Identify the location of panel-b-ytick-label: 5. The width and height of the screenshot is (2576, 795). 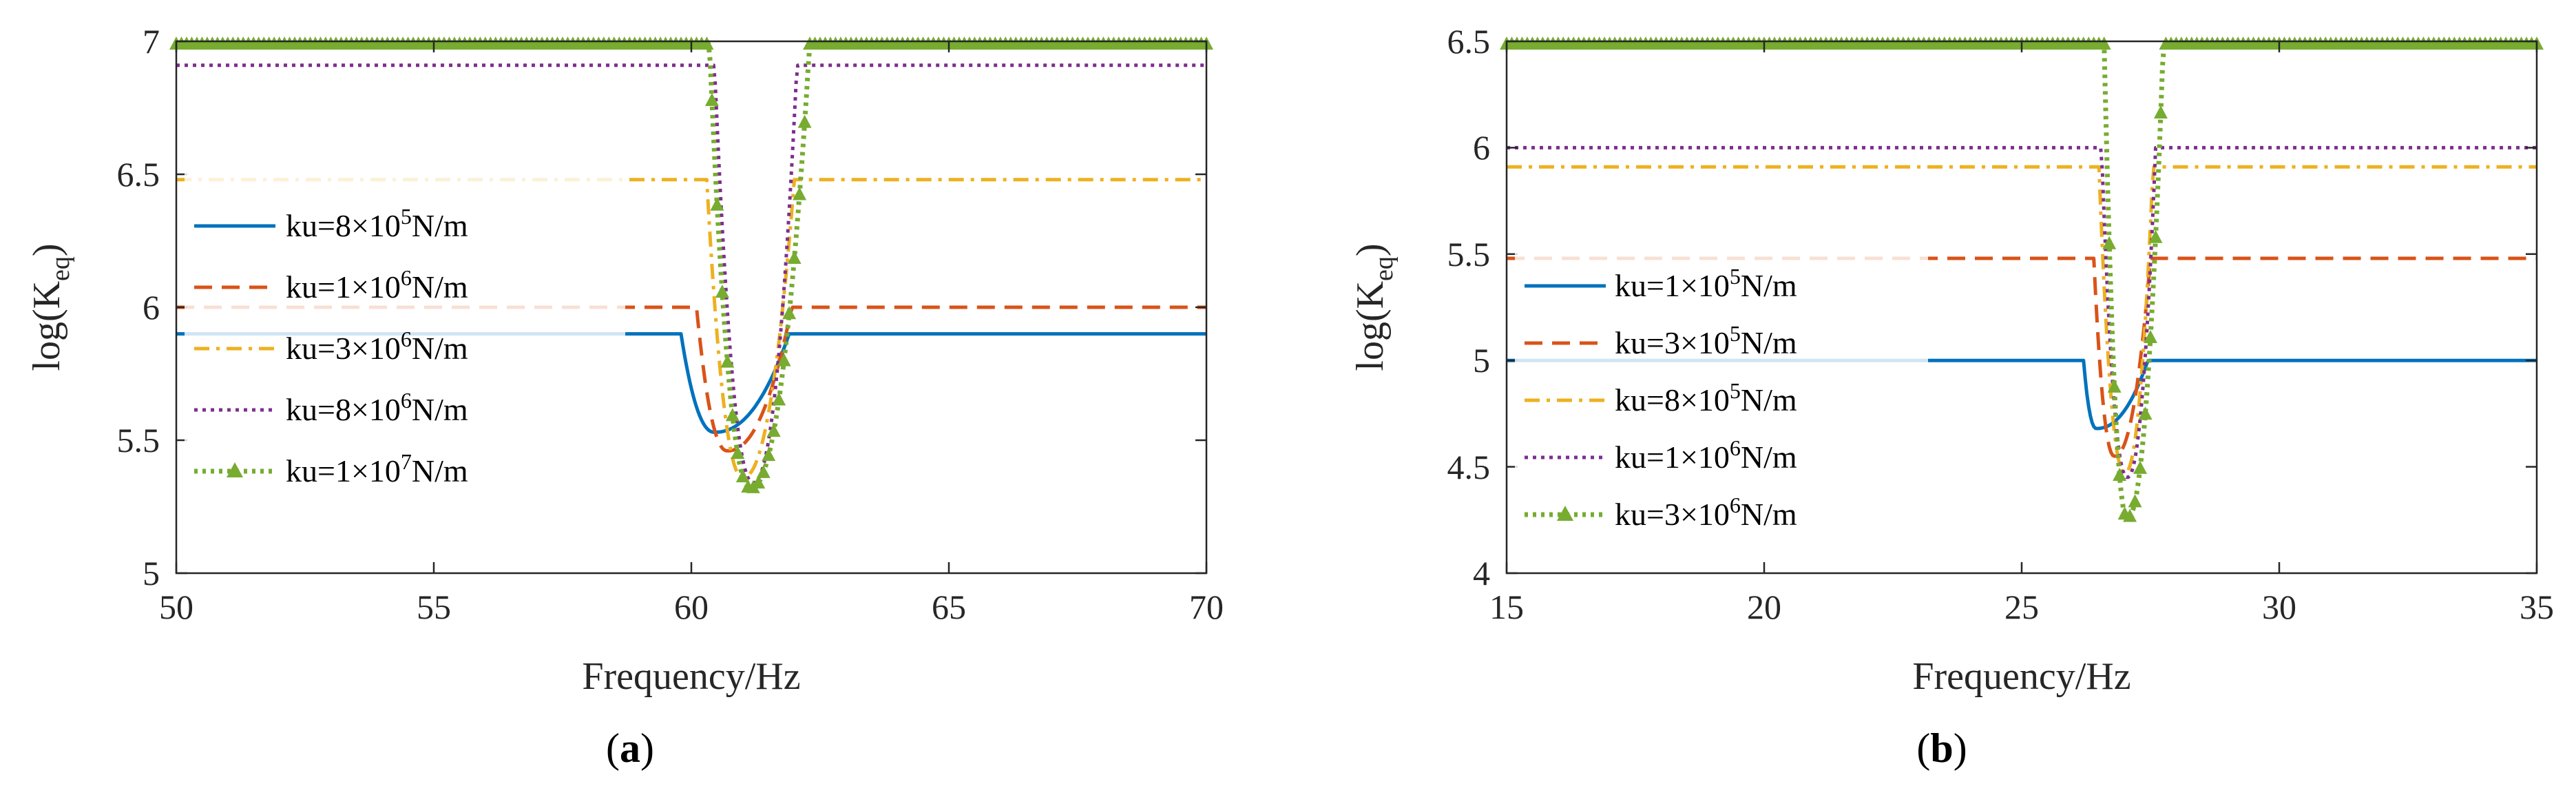
(1481, 360).